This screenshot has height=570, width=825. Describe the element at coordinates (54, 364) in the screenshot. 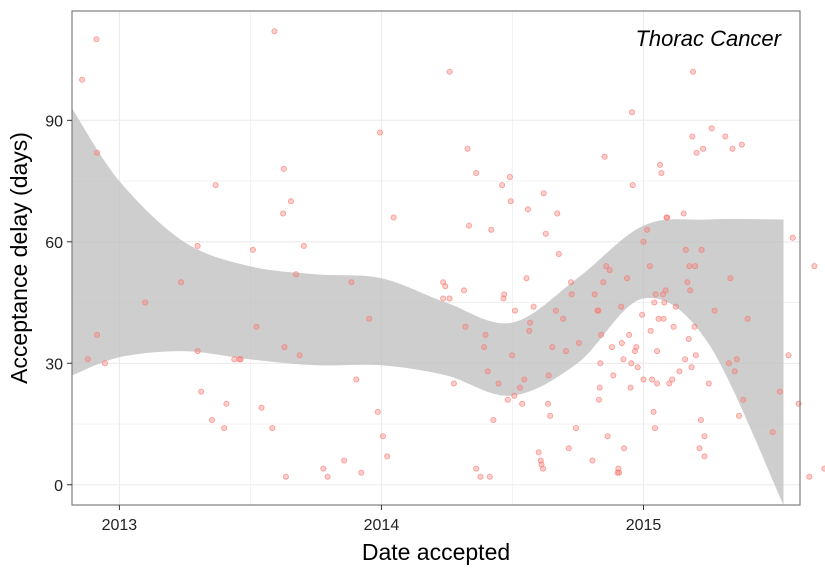

I see `y-tick-label: 30` at that location.